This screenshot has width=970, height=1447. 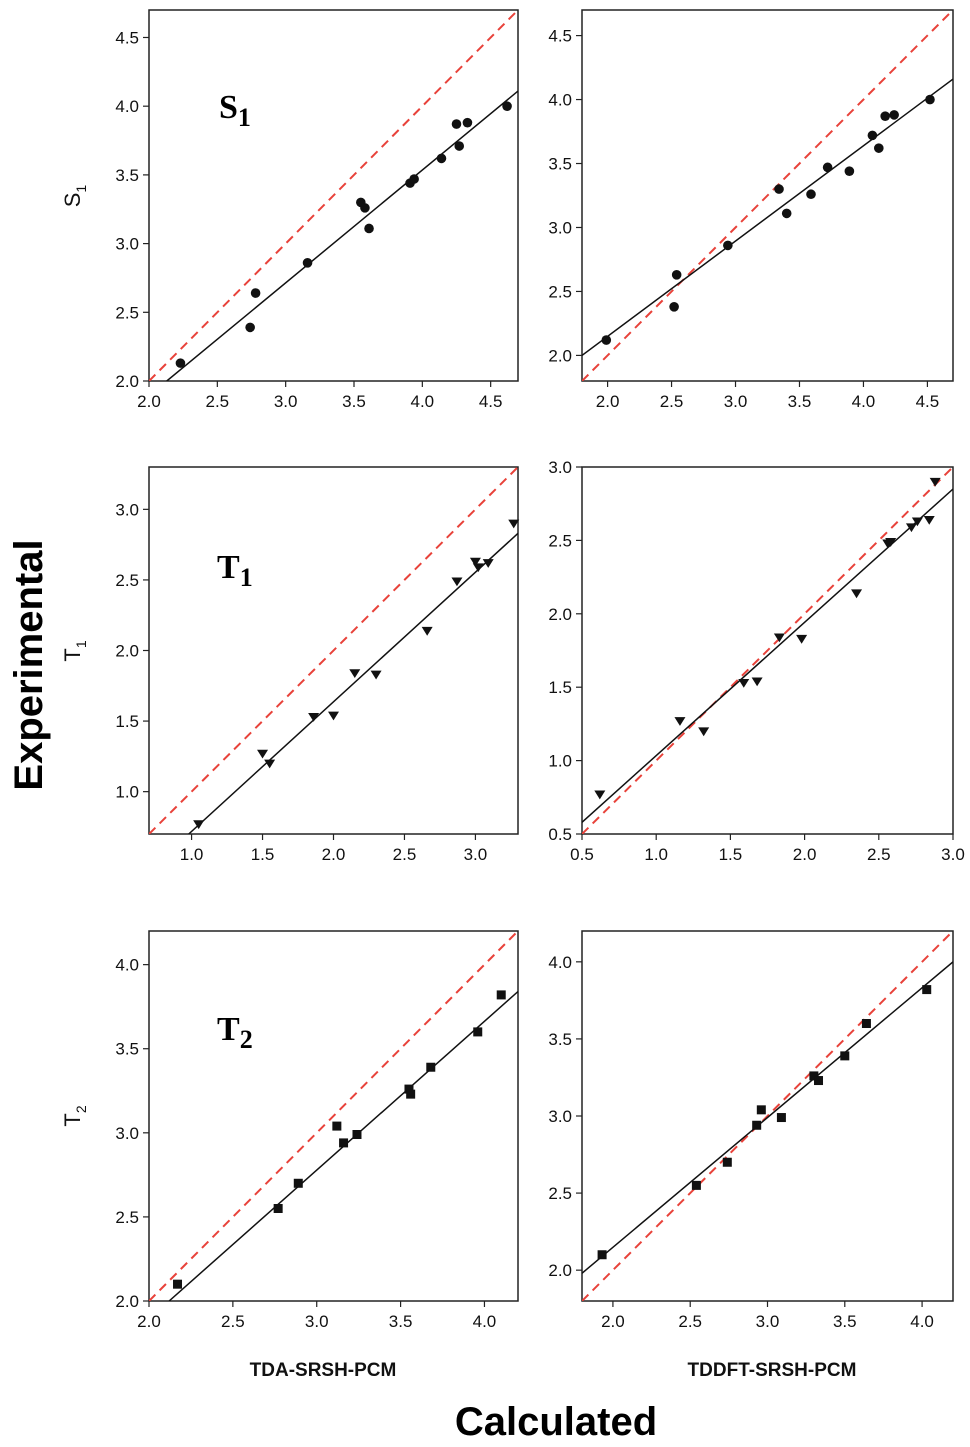 What do you see at coordinates (74, 196) in the screenshot?
I see `y-axis-state-label: S1` at bounding box center [74, 196].